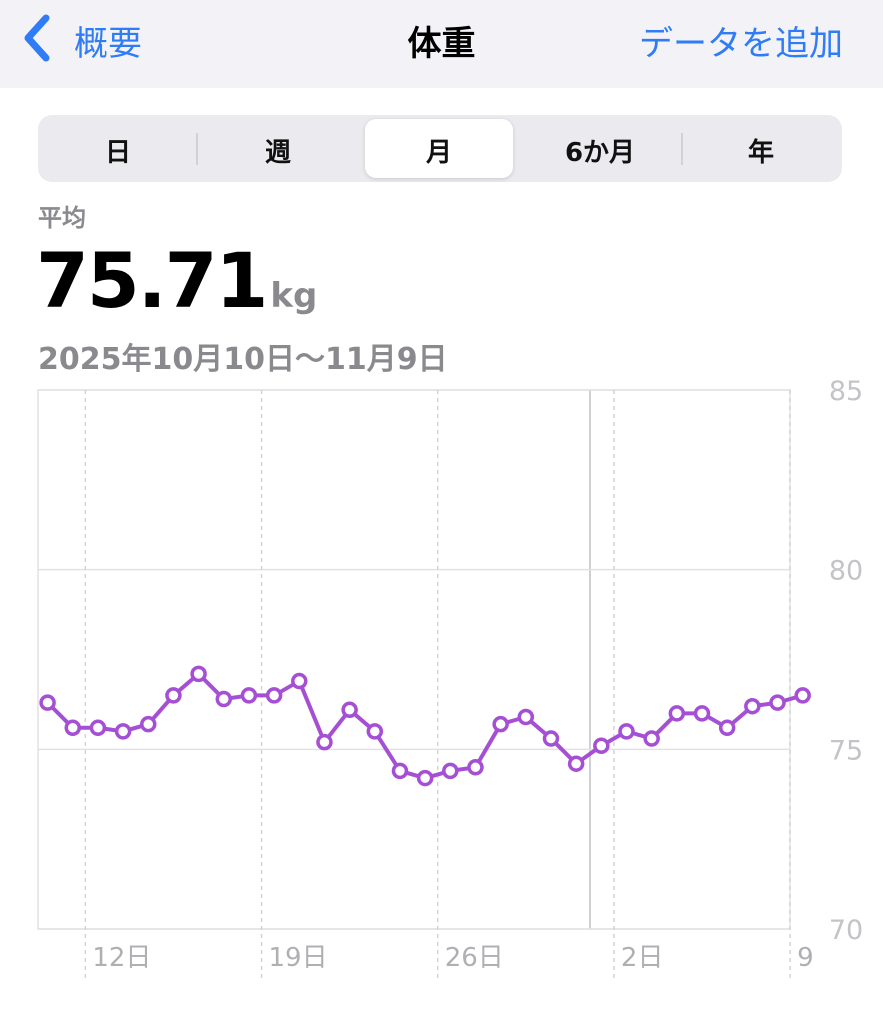 Image resolution: width=883 pixels, height=1024 pixels. I want to click on nav-bar: 概要 体重 データを追加, so click(441, 44).